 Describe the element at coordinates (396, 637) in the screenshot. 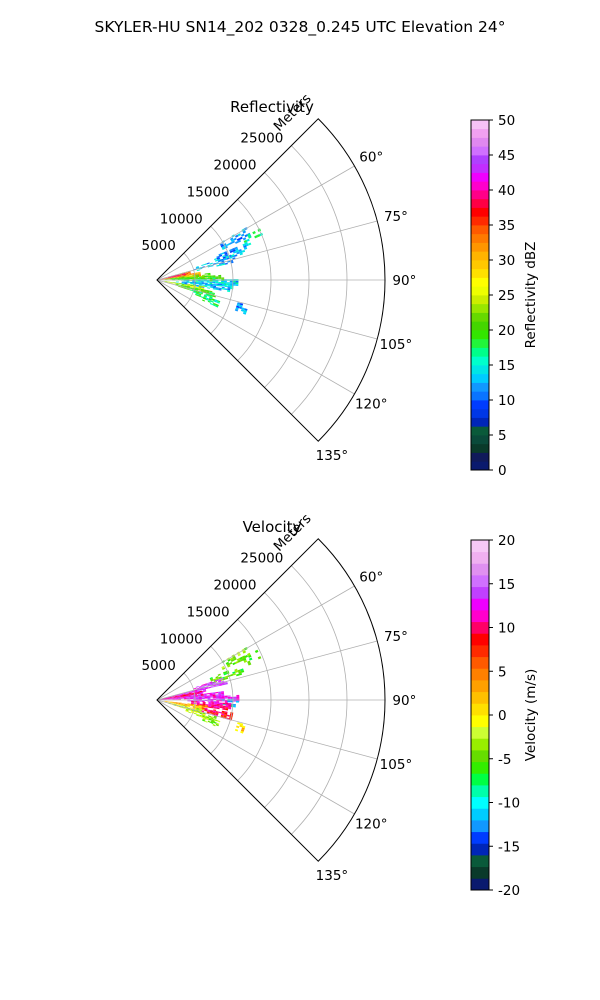

I see `azimuth-tick-label: 75°` at that location.